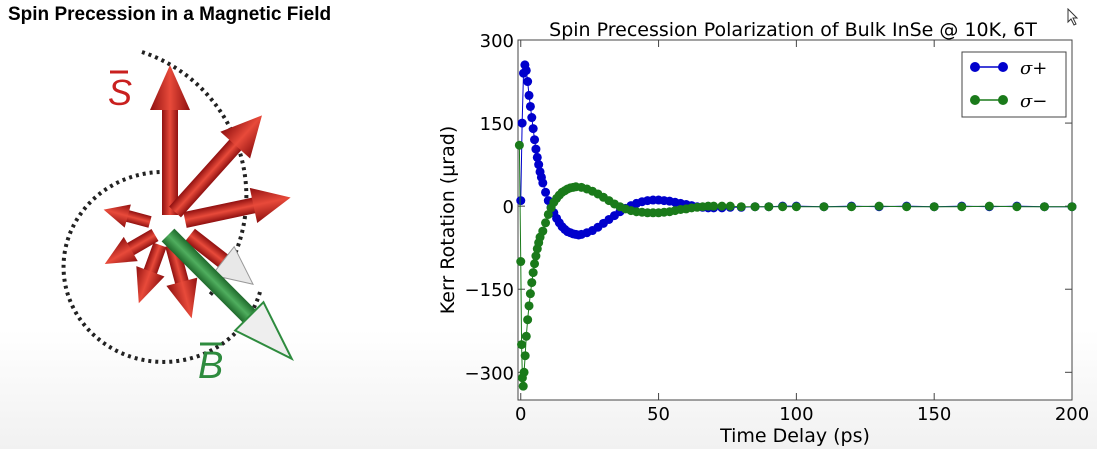 The height and width of the screenshot is (449, 1097). What do you see at coordinates (131, 246) in the screenshot?
I see `spin-vector-left` at bounding box center [131, 246].